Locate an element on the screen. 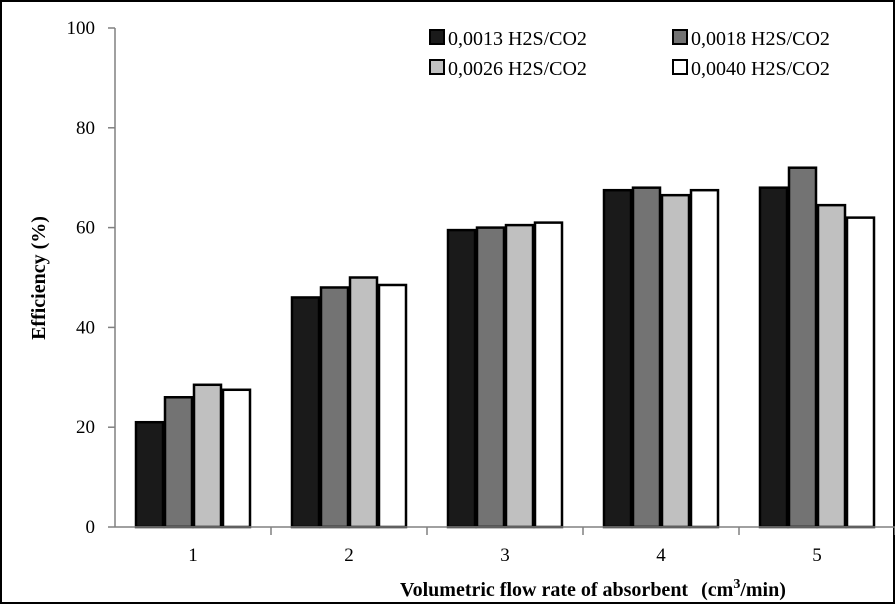 The height and width of the screenshot is (604, 895). y-tick-label: 20 is located at coordinates (85, 427).